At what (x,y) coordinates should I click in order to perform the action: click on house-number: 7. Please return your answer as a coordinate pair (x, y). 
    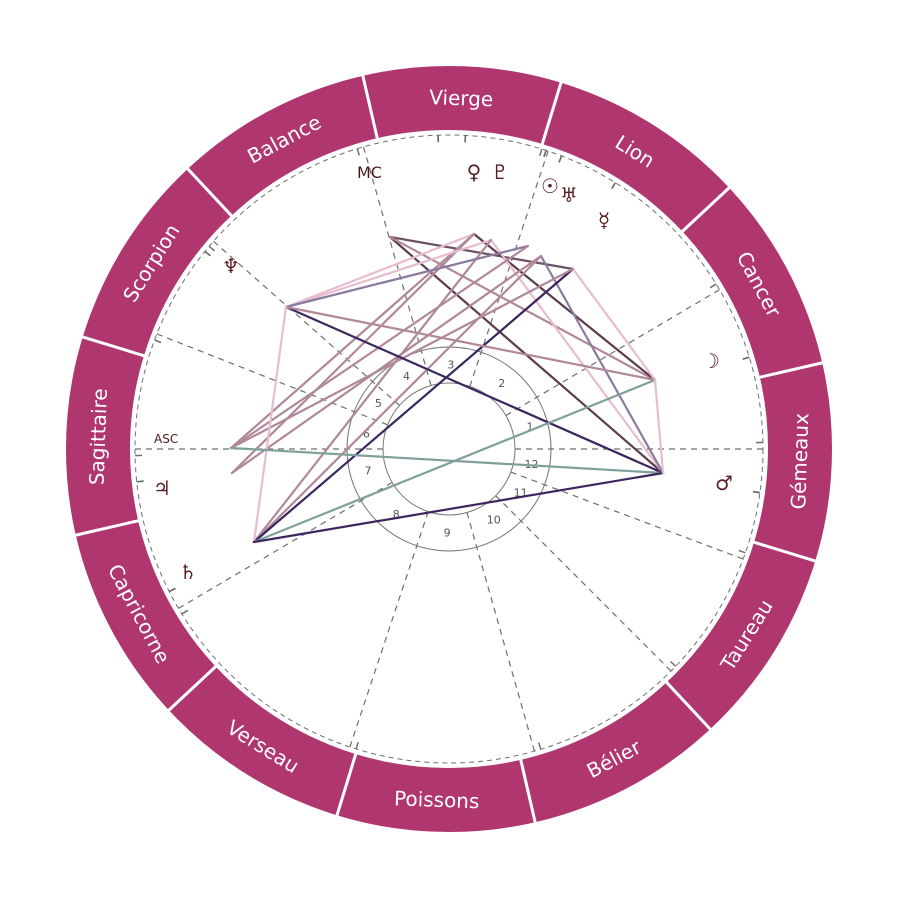
    Looking at the image, I should click on (367, 471).